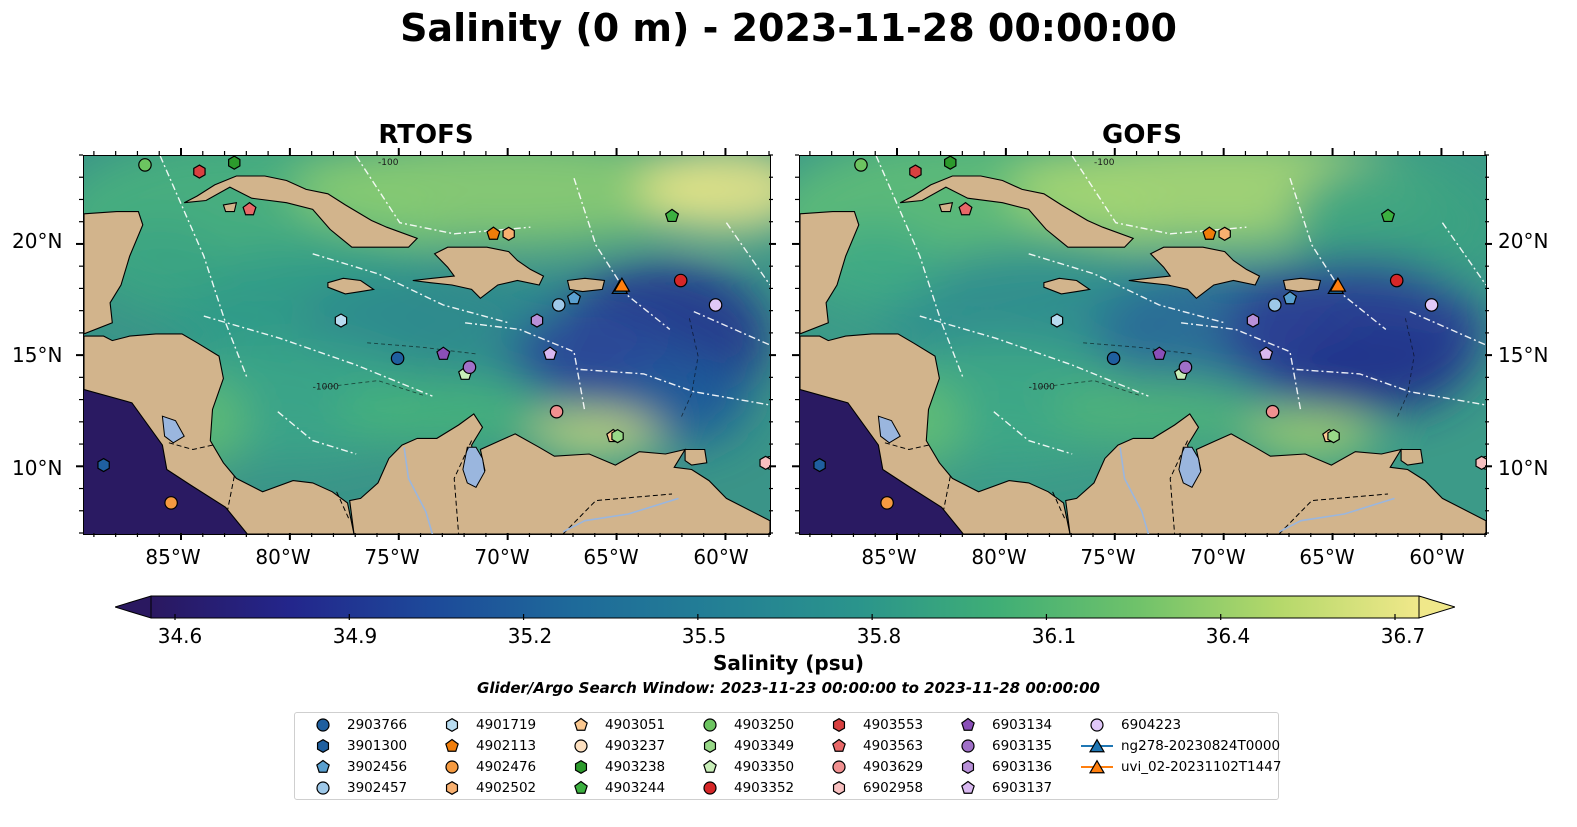 Image resolution: width=1577 pixels, height=827 pixels. What do you see at coordinates (788, 663) in the screenshot?
I see `colorbar-label: Salinity (psu)` at bounding box center [788, 663].